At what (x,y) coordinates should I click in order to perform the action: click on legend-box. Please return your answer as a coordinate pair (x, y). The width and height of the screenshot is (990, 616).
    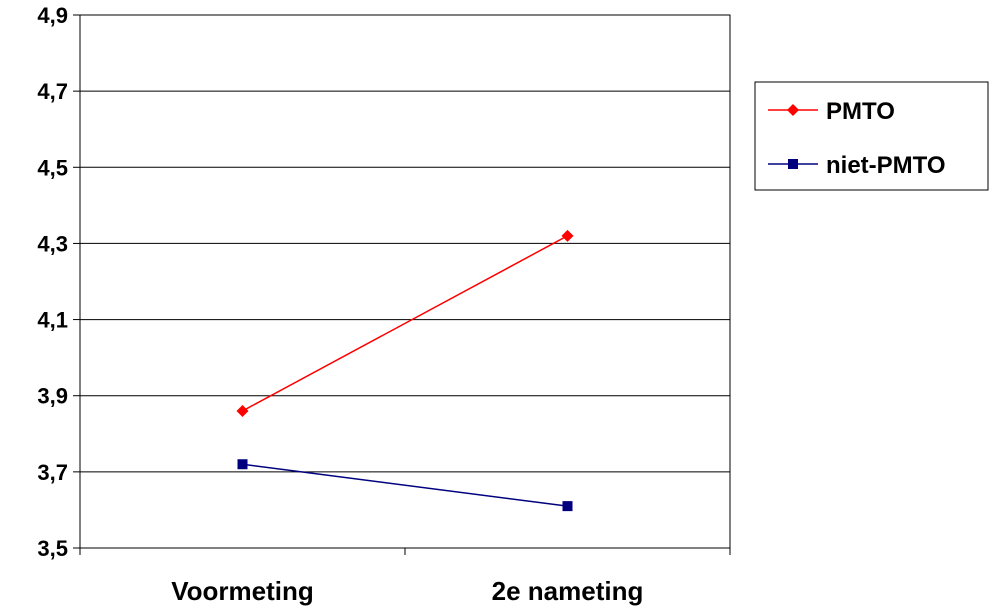
    Looking at the image, I should click on (871, 136).